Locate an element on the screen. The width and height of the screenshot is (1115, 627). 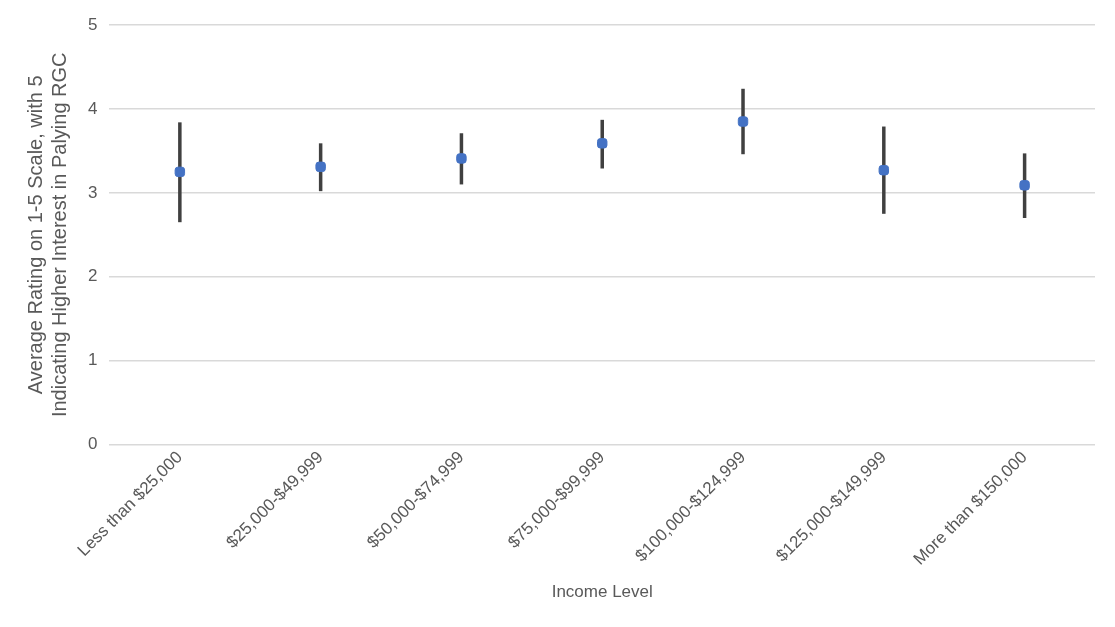
y-tick-label: 5 is located at coordinates (92, 24).